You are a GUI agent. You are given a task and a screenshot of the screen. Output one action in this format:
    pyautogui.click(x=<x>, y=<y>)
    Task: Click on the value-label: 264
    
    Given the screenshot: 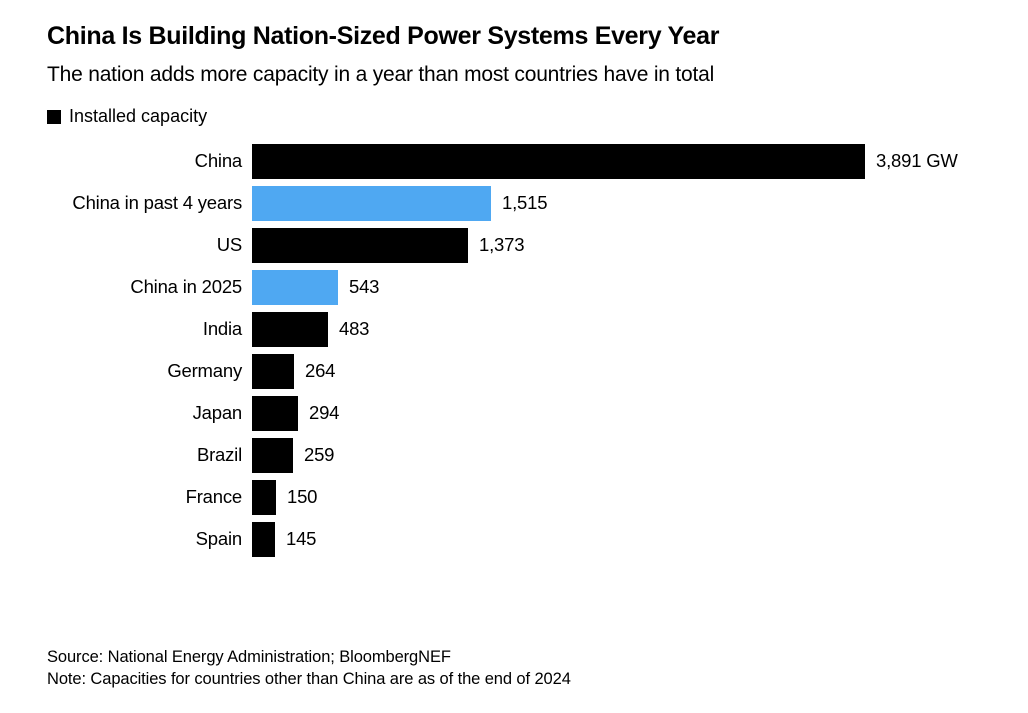 What is the action you would take?
    pyautogui.click(x=320, y=371)
    